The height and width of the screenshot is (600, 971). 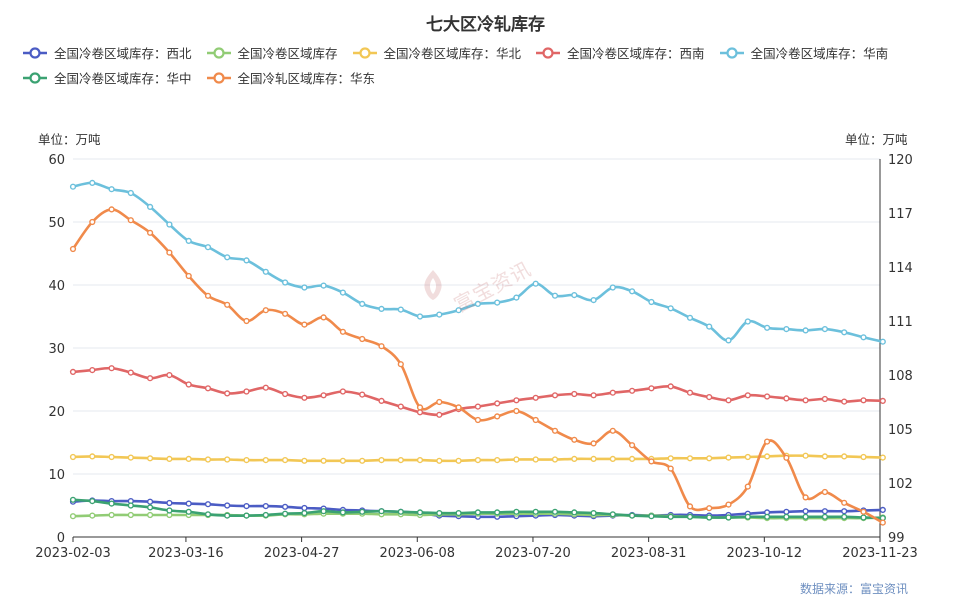 I want to click on y-left-tick-label: 50, so click(x=56, y=223).